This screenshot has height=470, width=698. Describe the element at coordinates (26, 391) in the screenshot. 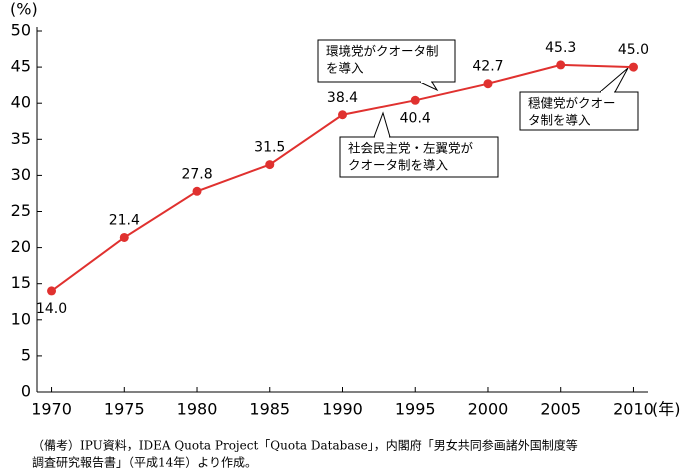

I see `y-tick-label: 0` at that location.